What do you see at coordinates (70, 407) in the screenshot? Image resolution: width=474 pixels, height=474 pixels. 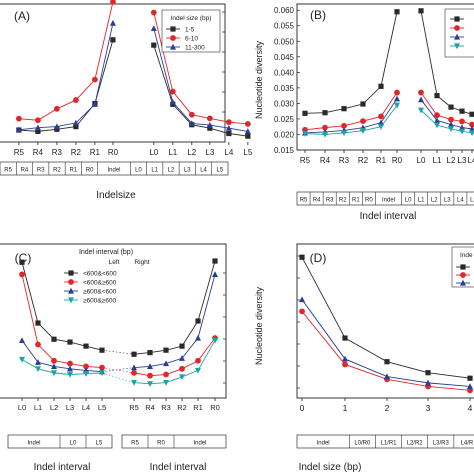 I see `x-tick-label-4: L3` at bounding box center [70, 407].